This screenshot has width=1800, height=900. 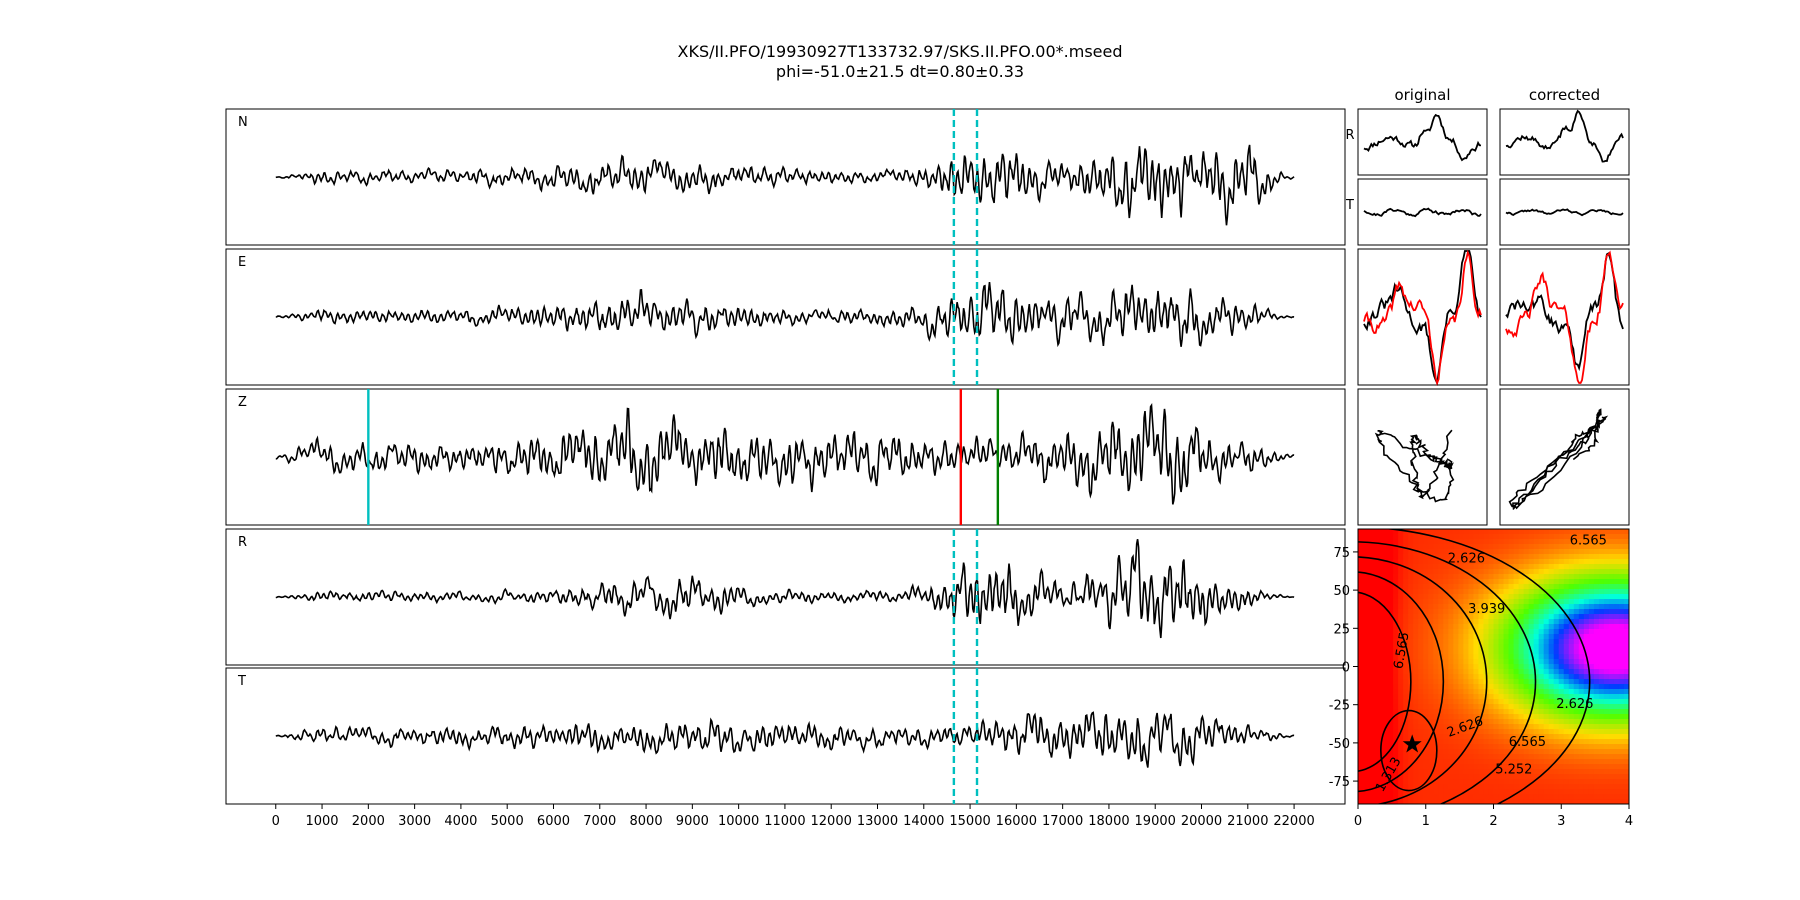 I want to click on heatmap-x-tick-label: 1, so click(x=1426, y=821).